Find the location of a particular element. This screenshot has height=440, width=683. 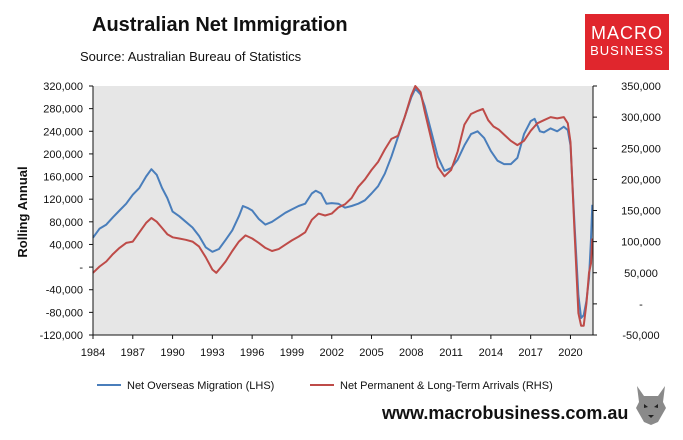

right-tick-label: 100,000 is located at coordinates (641, 243).